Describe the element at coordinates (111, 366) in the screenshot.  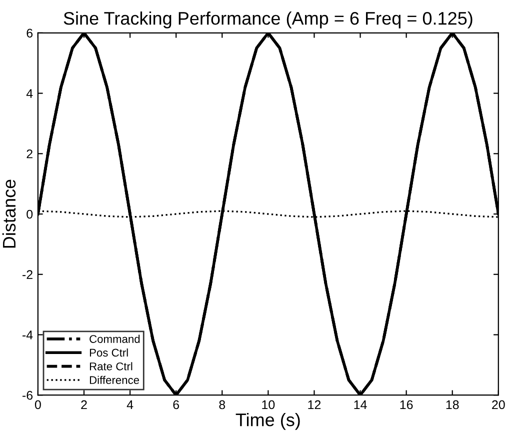
I see `legend-label: Rate Ctrl` at that location.